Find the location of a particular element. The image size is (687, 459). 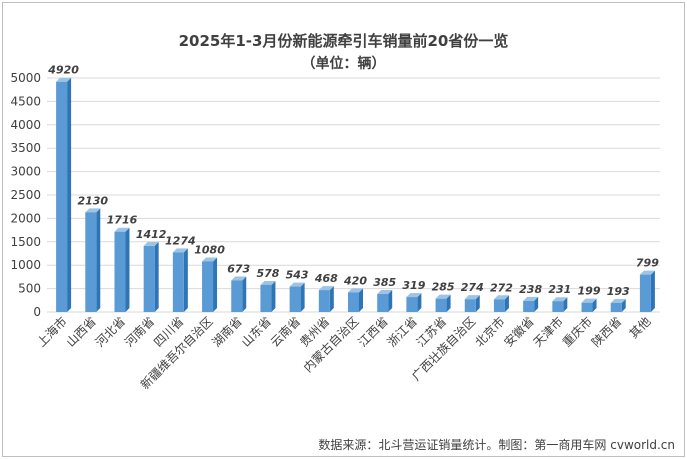

x-tick-label: 北京市 is located at coordinates (490, 332).